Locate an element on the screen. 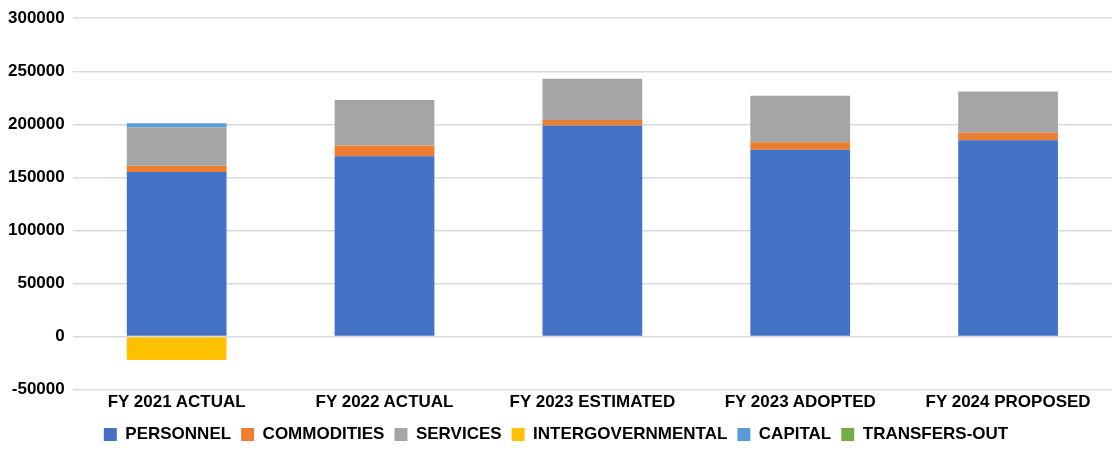 The image size is (1120, 457). y-tick-label: 150000 is located at coordinates (36, 177).